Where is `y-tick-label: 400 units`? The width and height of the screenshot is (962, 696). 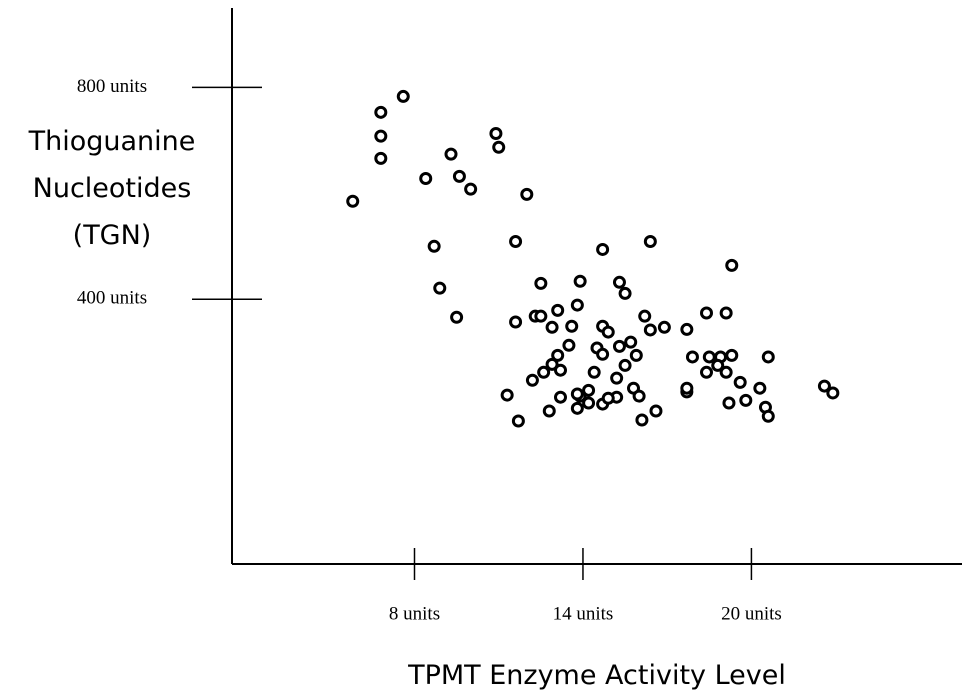 y-tick-label: 400 units is located at coordinates (112, 298).